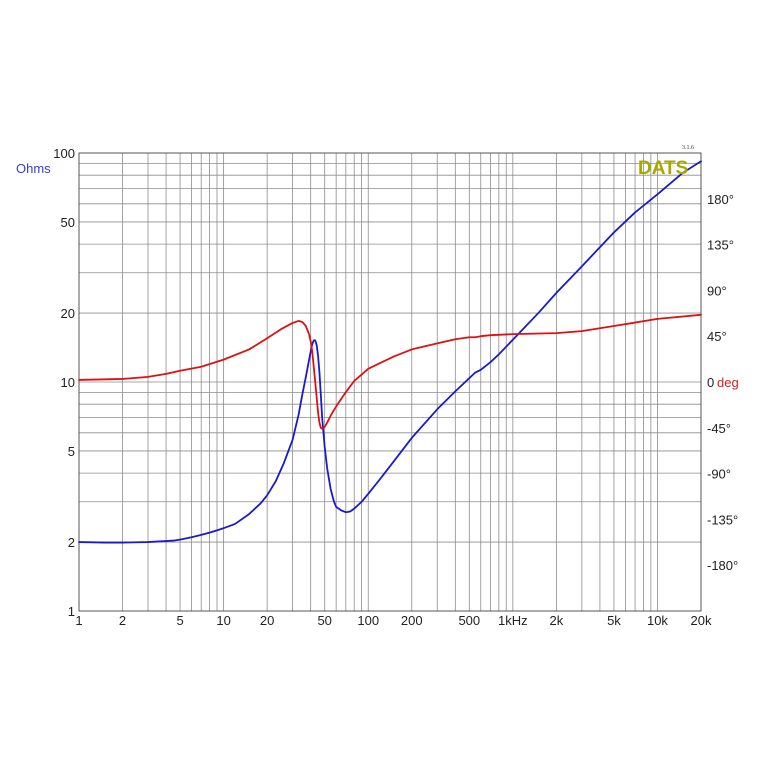 This screenshot has width=768, height=768. What do you see at coordinates (68, 222) in the screenshot?
I see `y-left-tick-label: 50` at bounding box center [68, 222].